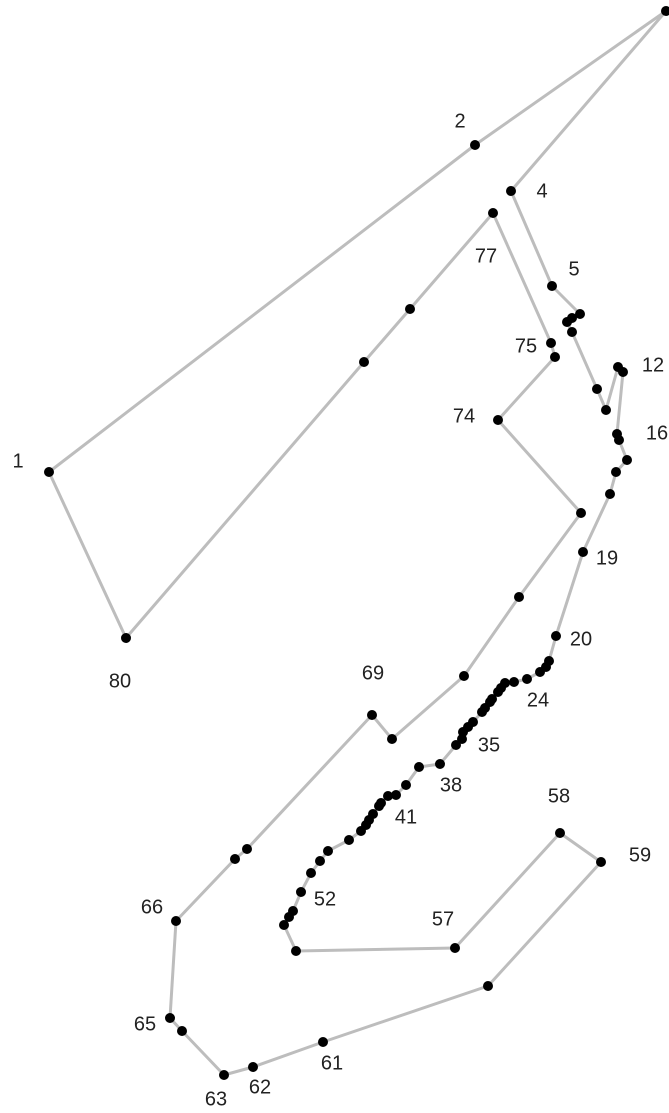 This screenshot has width=669, height=1113. I want to click on dot-label-38: 38, so click(451, 785).